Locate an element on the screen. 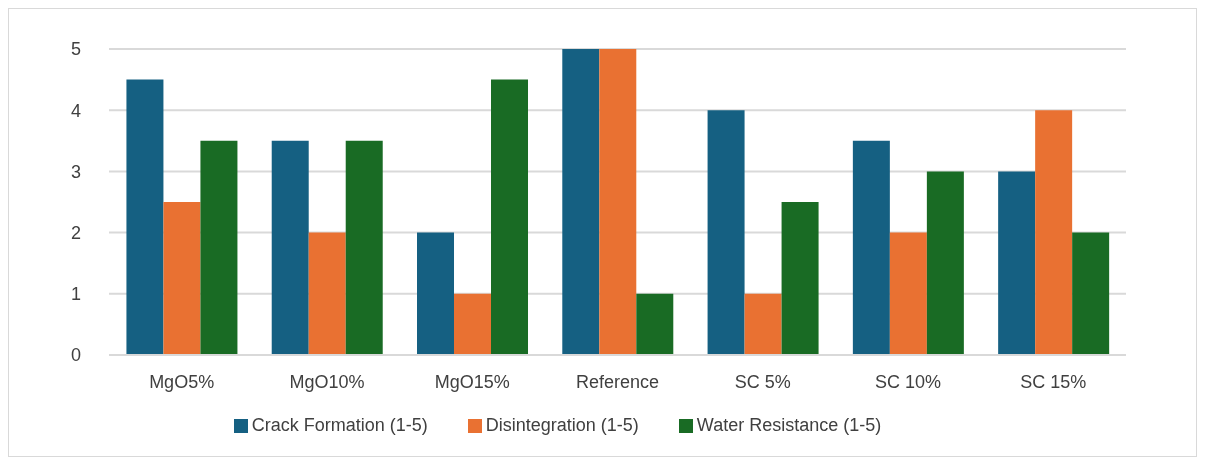  y-tick-label: 0 is located at coordinates (75, 355).